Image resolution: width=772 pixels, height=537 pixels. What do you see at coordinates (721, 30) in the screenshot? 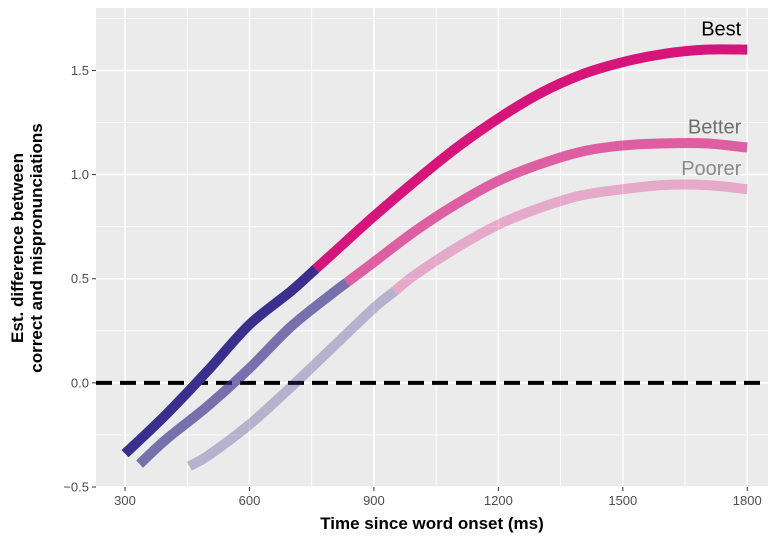
I see `series-label-best: Best` at bounding box center [721, 30].